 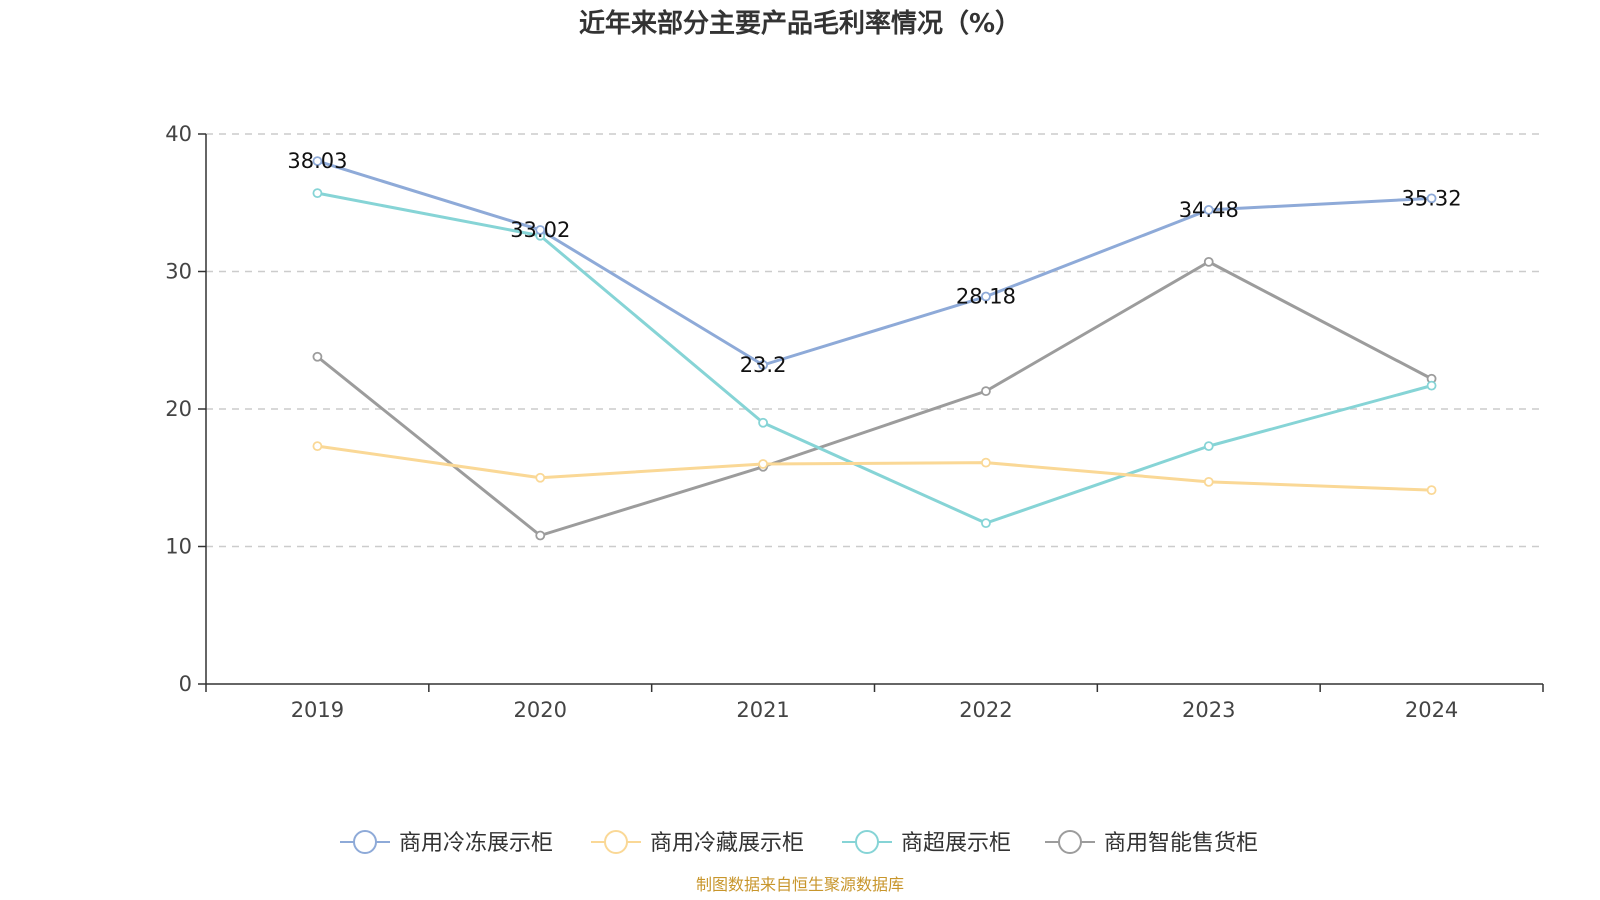 What do you see at coordinates (317, 710) in the screenshot?
I see `x-tick-label: 2019` at bounding box center [317, 710].